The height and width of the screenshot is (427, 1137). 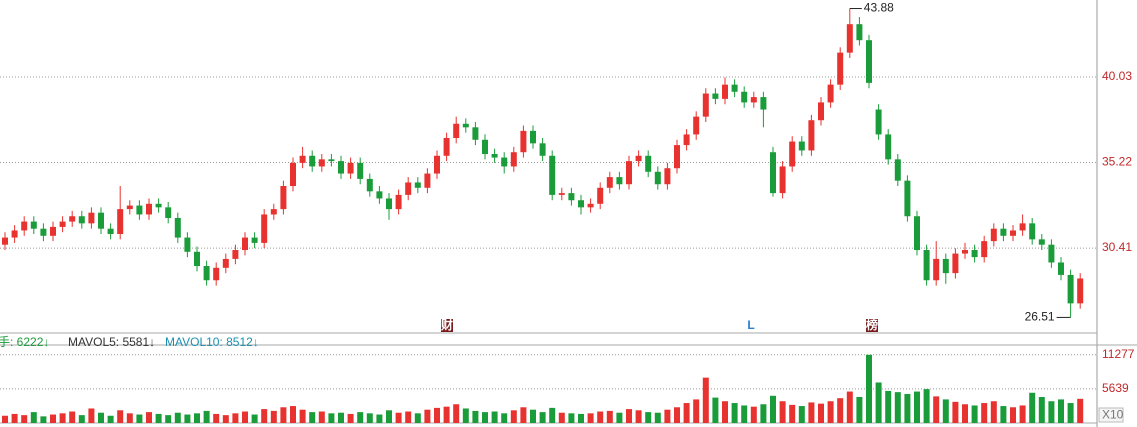 I want to click on event-marker: L, so click(x=750, y=325).